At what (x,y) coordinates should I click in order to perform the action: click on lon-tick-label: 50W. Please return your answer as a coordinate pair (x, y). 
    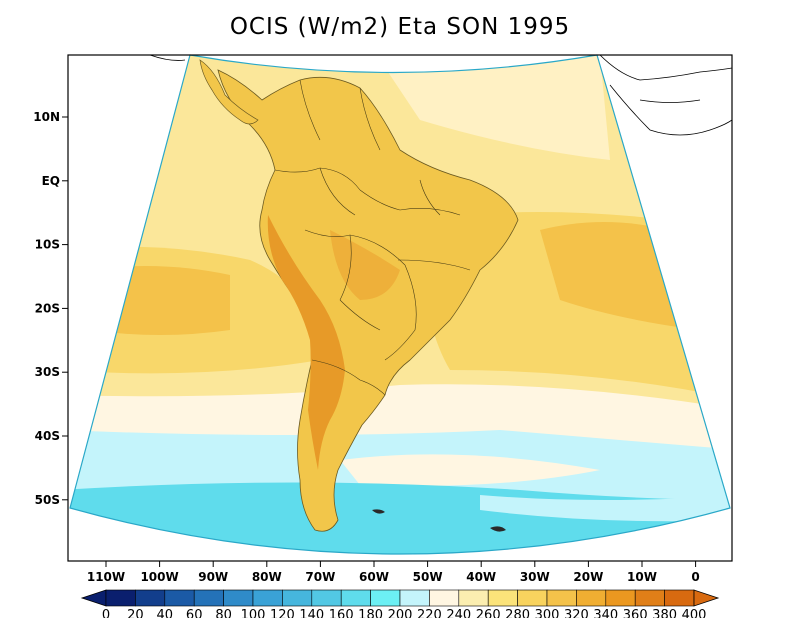
    Looking at the image, I should click on (428, 577).